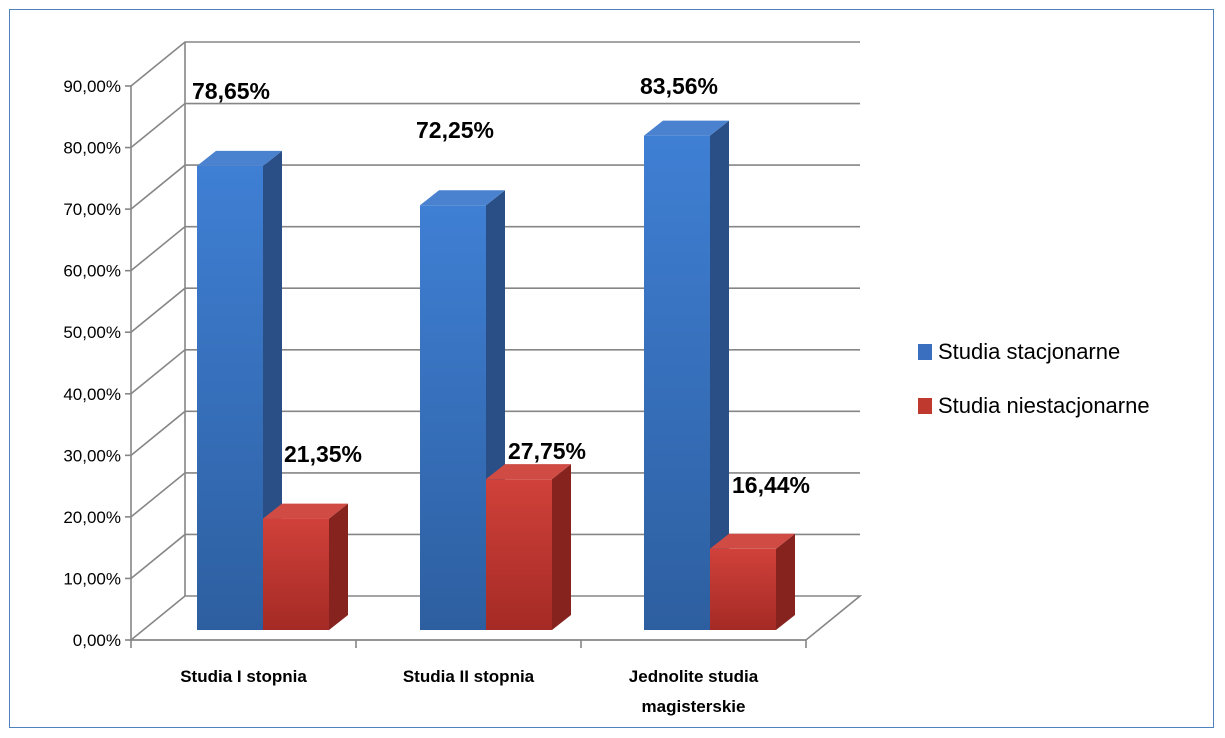  What do you see at coordinates (92, 86) in the screenshot?
I see `y-tick-label: 90,00%` at bounding box center [92, 86].